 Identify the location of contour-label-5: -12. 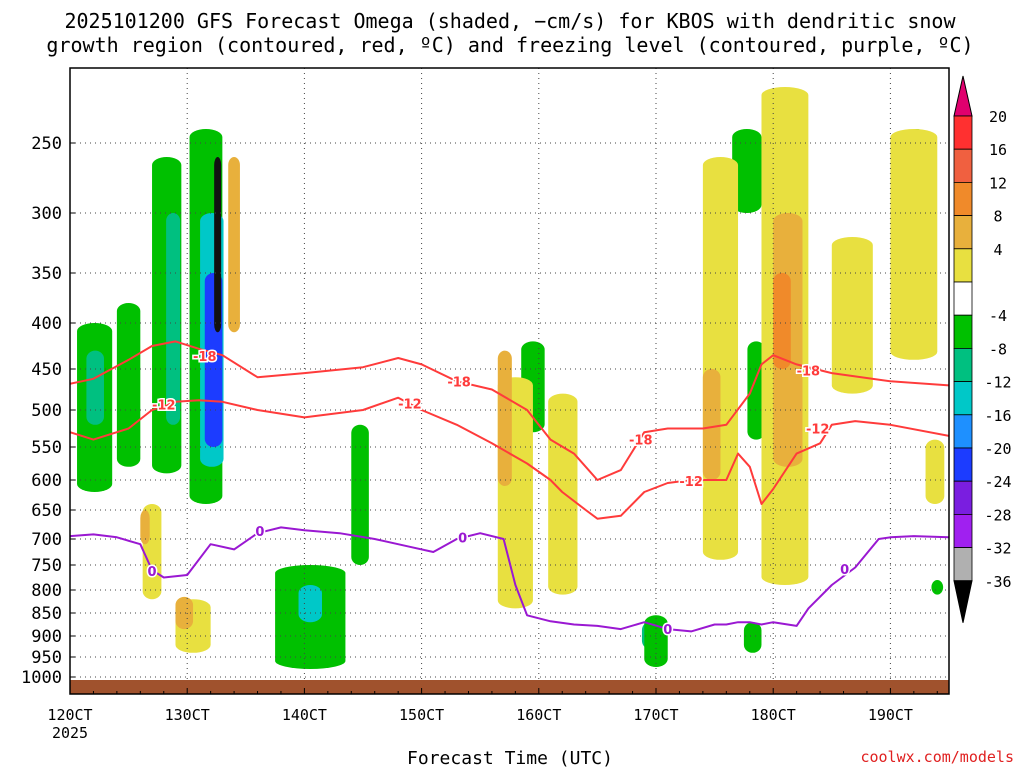
(691, 482).